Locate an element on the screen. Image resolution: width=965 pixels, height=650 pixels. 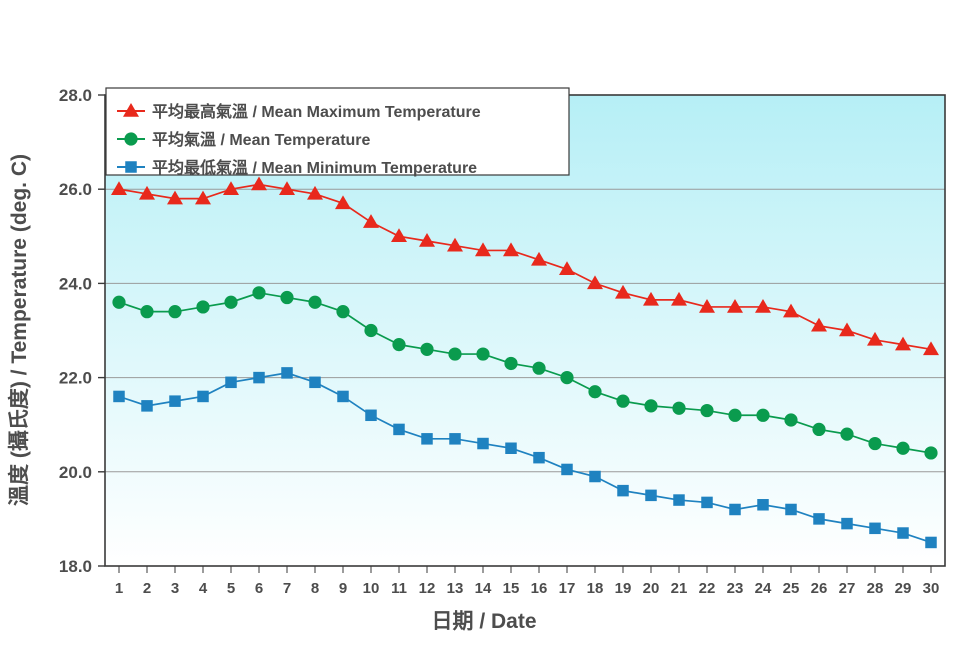
x-tick-label: 8 is located at coordinates (315, 588).